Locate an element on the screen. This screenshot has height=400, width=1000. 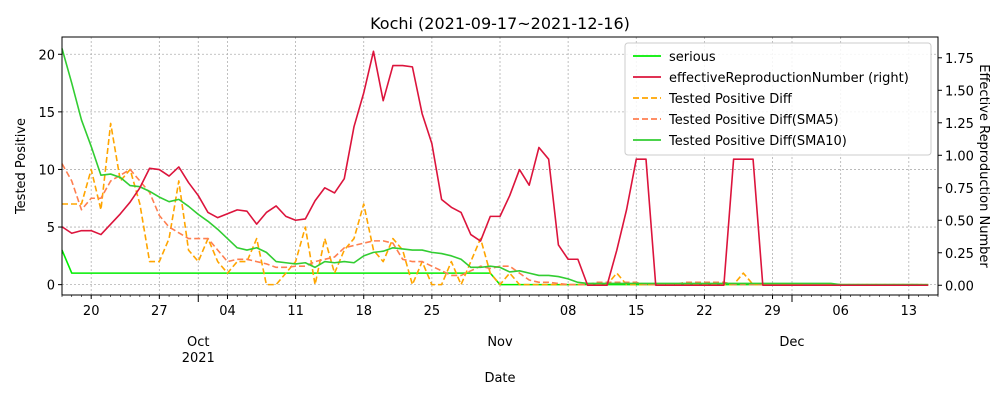
x-tick-label: Dec is located at coordinates (791, 342).